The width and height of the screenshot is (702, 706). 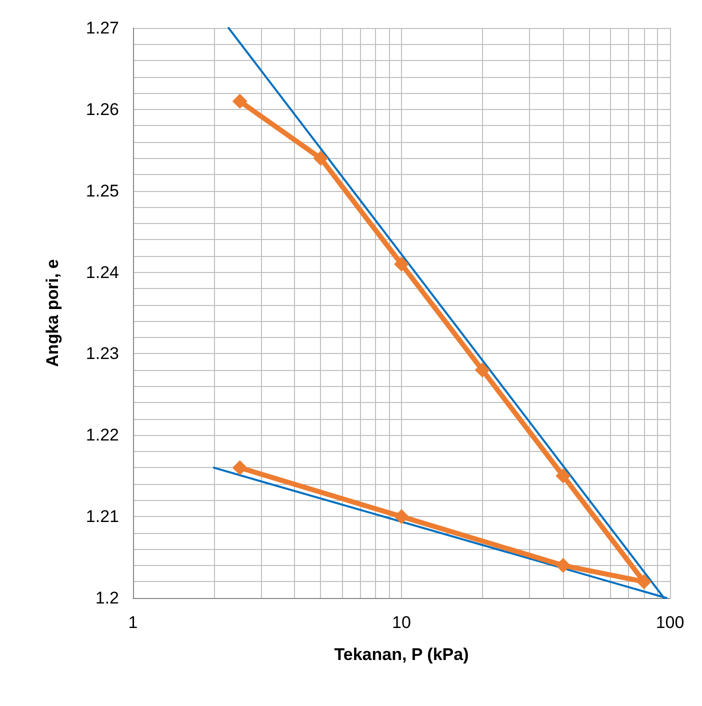 I want to click on y-tick-label: 1.25, so click(x=102, y=190).